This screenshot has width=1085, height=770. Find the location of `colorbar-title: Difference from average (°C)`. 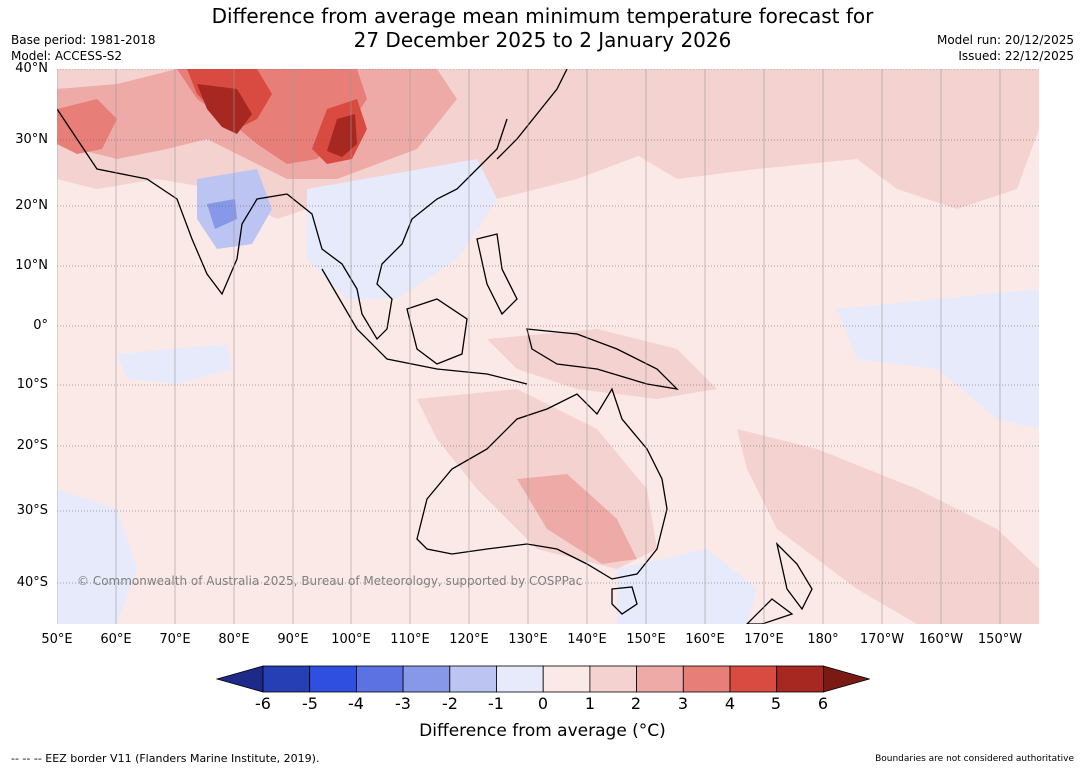

colorbar-title: Difference from average (°C) is located at coordinates (542, 731).